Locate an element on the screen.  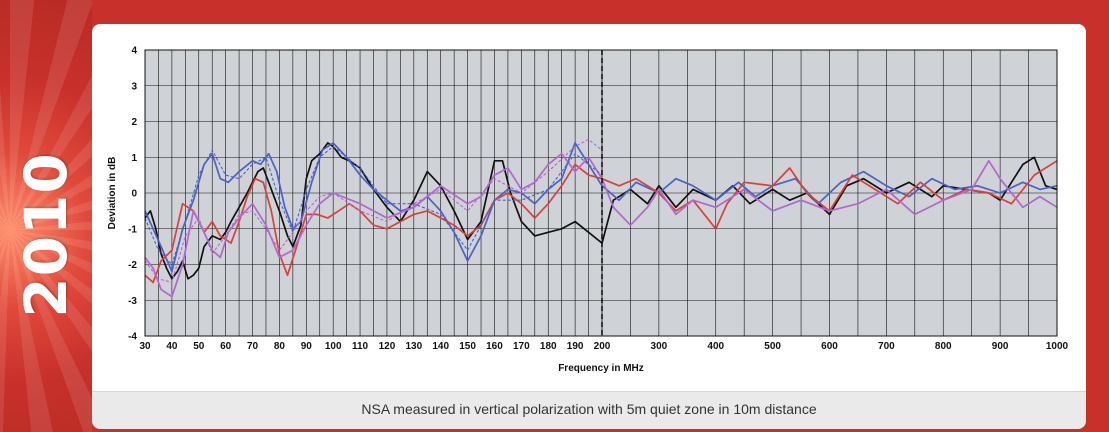
x-tick-label: 140 is located at coordinates (440, 346).